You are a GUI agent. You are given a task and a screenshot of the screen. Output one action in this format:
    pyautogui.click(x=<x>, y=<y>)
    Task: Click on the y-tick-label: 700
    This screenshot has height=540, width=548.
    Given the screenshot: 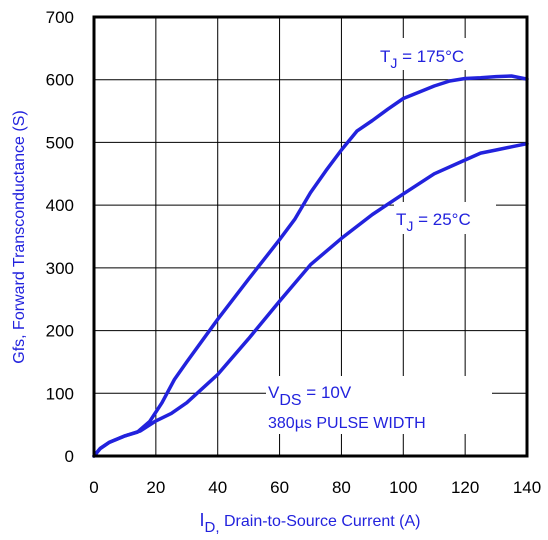 What is the action you would take?
    pyautogui.click(x=60, y=17)
    